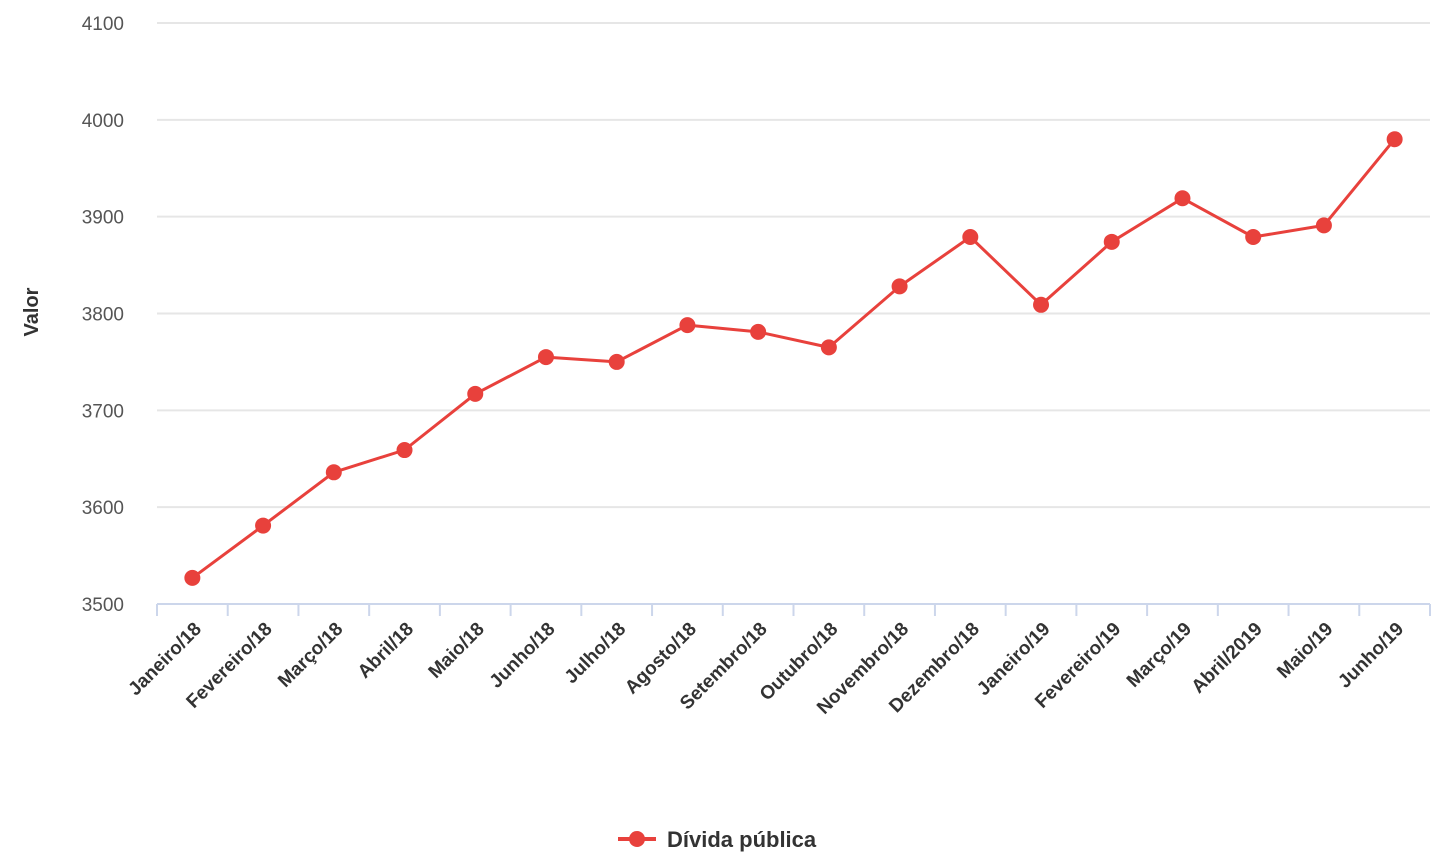 The image size is (1440, 860). I want to click on y-tick-label: 3600, so click(103, 508).